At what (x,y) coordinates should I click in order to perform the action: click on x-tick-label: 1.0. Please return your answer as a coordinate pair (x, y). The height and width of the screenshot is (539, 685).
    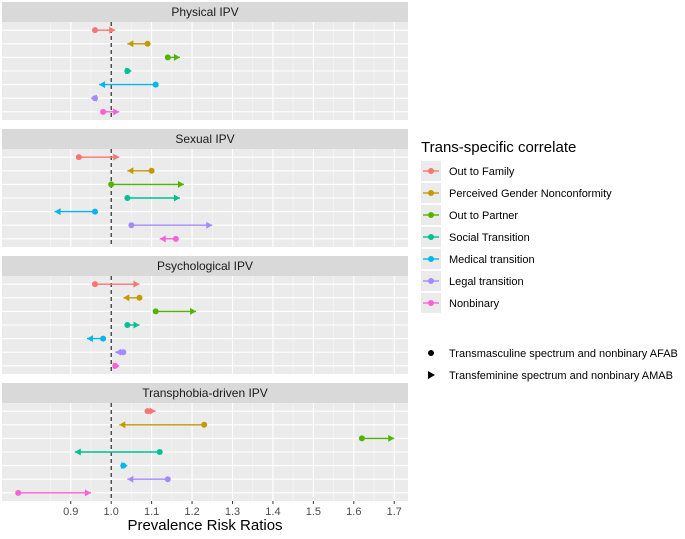
    Looking at the image, I should click on (111, 512).